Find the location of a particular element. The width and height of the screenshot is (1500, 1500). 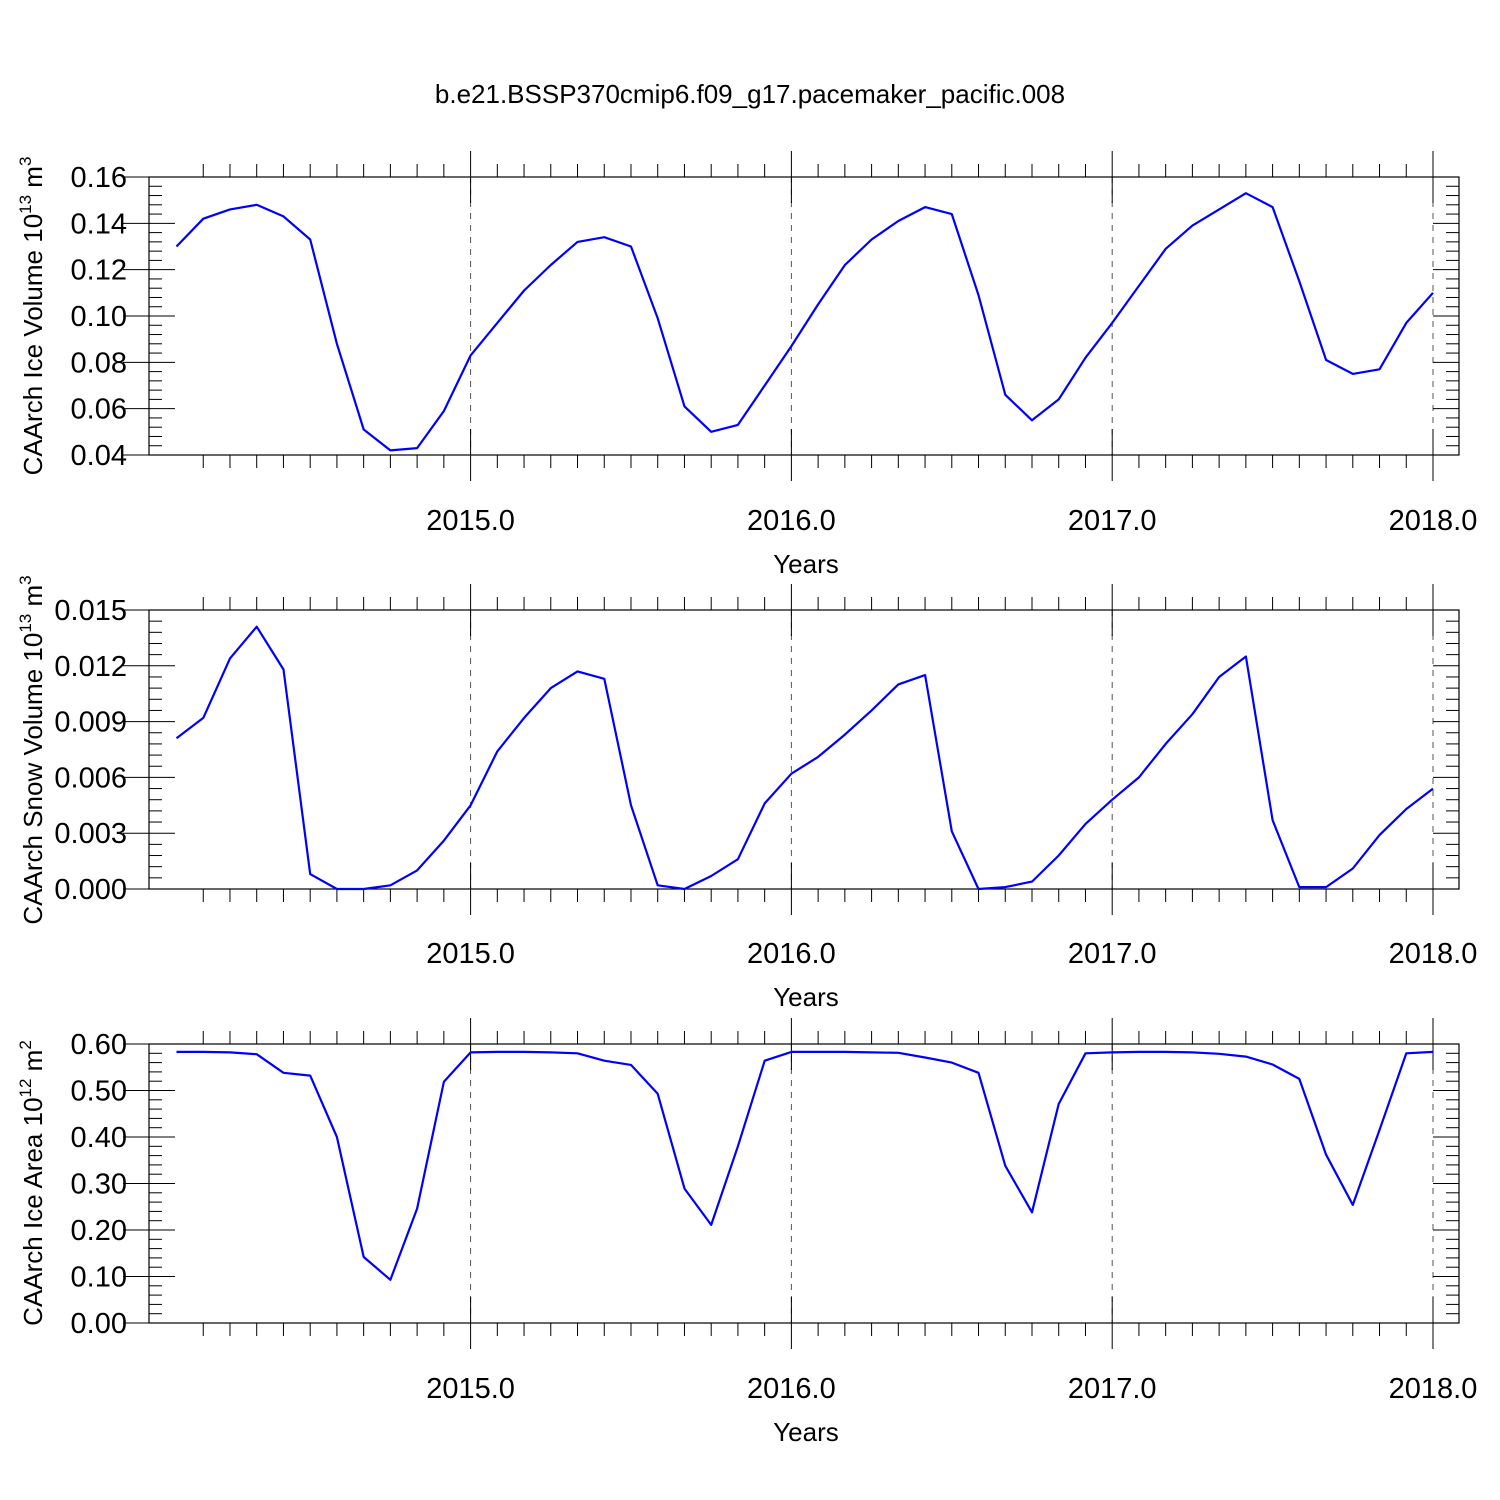

y-tick-label: 0.04 is located at coordinates (99, 456).